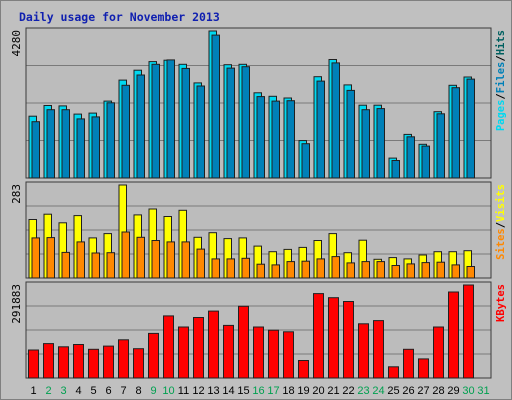 The height and width of the screenshot is (400, 512). Describe the element at coordinates (501, 244) in the screenshot. I see `middle-legend-part-0: Sites` at that location.